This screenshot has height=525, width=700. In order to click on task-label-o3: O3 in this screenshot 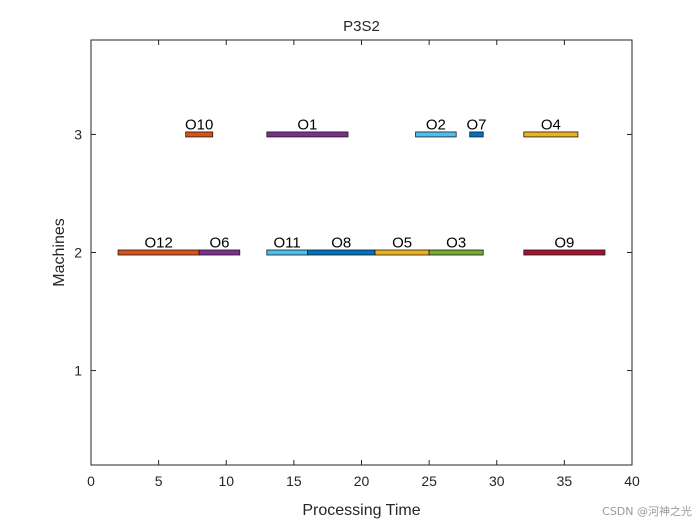, I will do `click(456, 243)`.